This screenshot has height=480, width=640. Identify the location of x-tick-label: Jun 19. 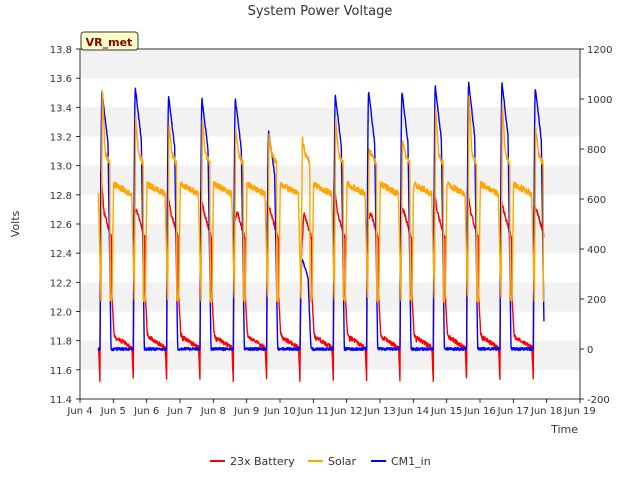
(579, 411).